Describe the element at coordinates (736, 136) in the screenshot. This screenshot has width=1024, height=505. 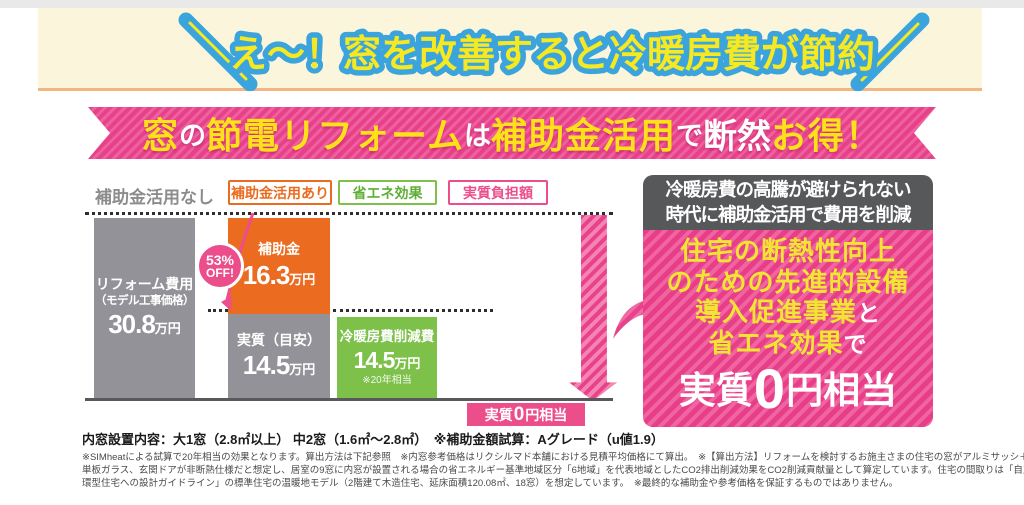
I see `ribbon-seg: 断然` at that location.